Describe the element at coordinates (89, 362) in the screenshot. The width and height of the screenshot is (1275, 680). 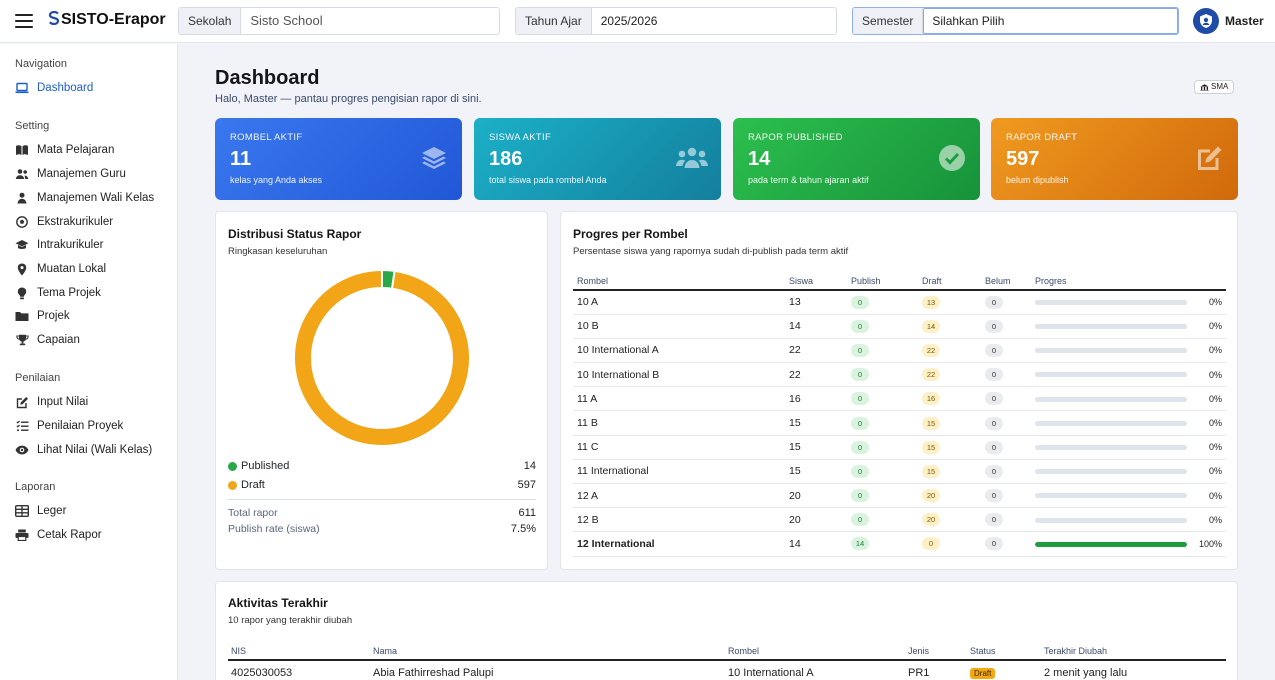
I see `sidebar` at that location.